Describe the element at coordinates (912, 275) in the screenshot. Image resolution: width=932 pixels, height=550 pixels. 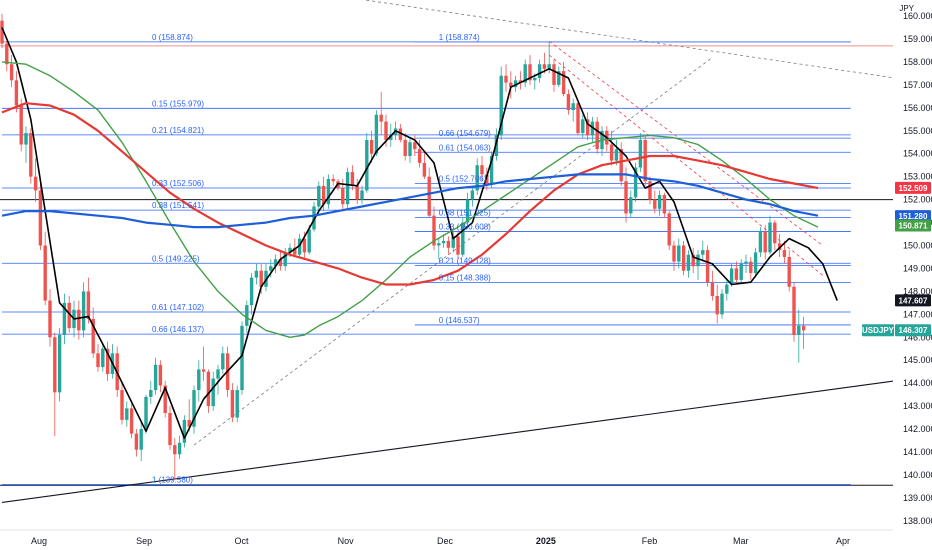
I see `price-axis` at that location.